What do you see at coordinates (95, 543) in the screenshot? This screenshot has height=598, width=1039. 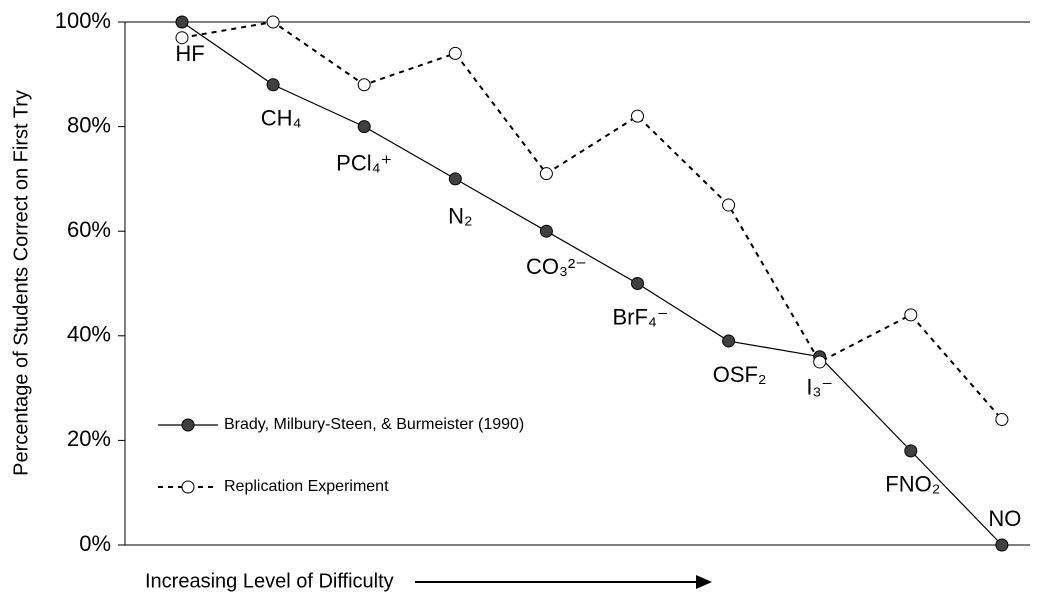 I see `y-tick-label: 0%` at bounding box center [95, 543].